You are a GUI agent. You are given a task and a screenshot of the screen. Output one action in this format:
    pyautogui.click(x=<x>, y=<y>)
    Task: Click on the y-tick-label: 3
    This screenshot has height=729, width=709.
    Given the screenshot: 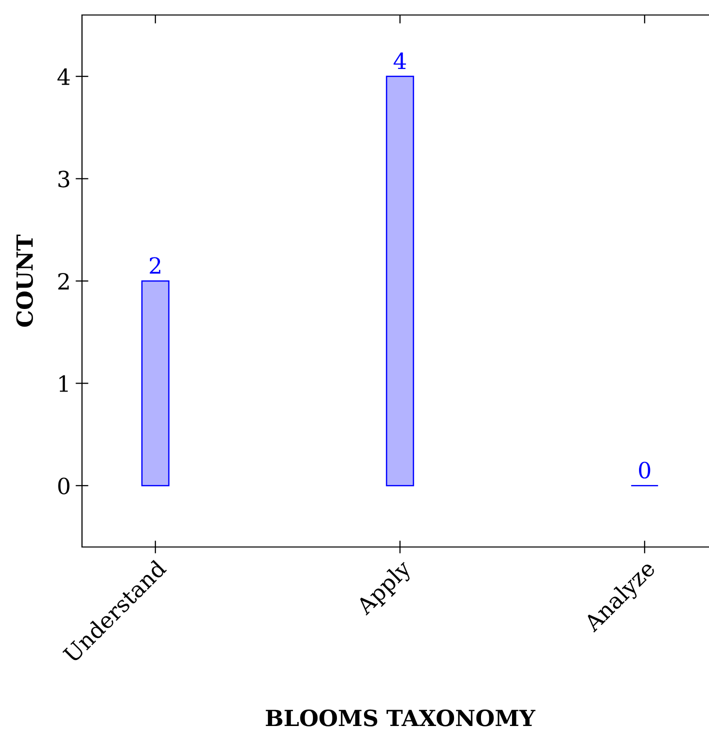 What is the action you would take?
    pyautogui.click(x=64, y=179)
    